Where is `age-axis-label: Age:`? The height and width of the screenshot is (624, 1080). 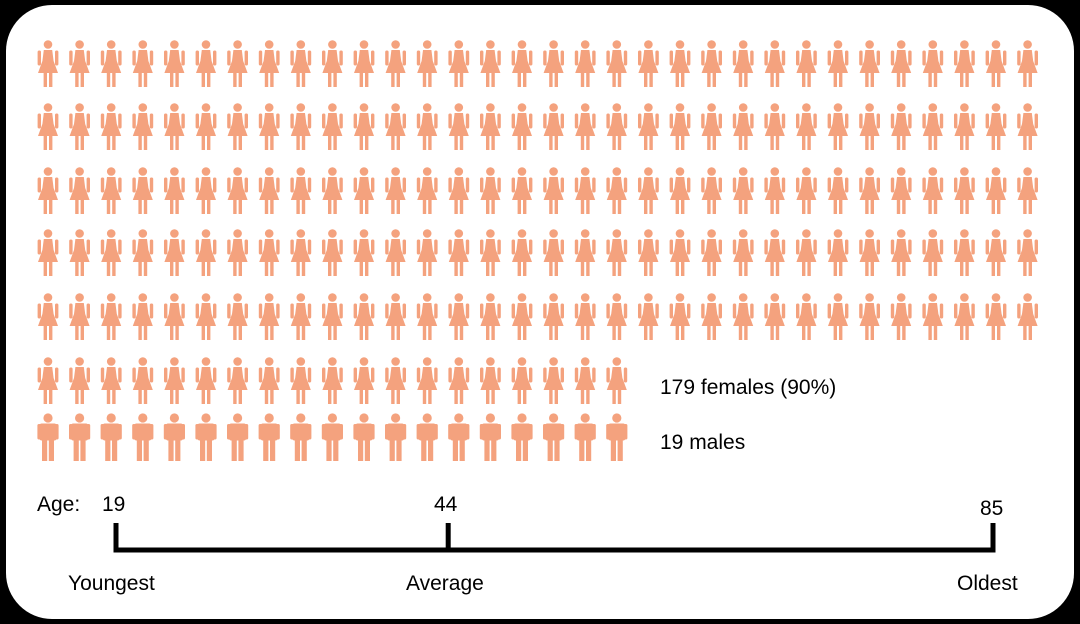 age-axis-label: Age: is located at coordinates (59, 504).